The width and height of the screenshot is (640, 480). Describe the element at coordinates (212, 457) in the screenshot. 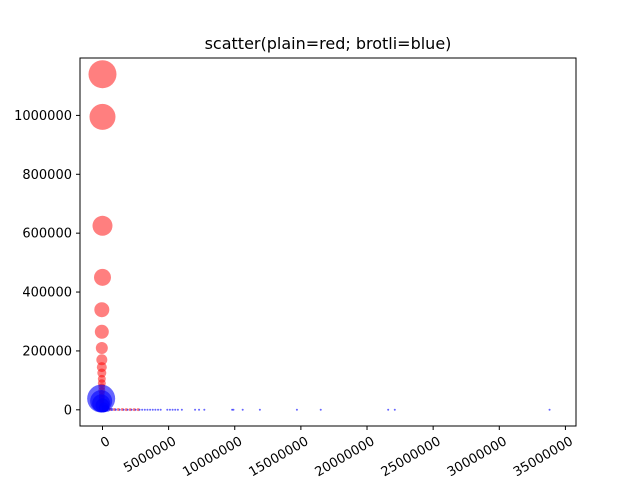

I see `x-tick-label: 10000000` at that location.